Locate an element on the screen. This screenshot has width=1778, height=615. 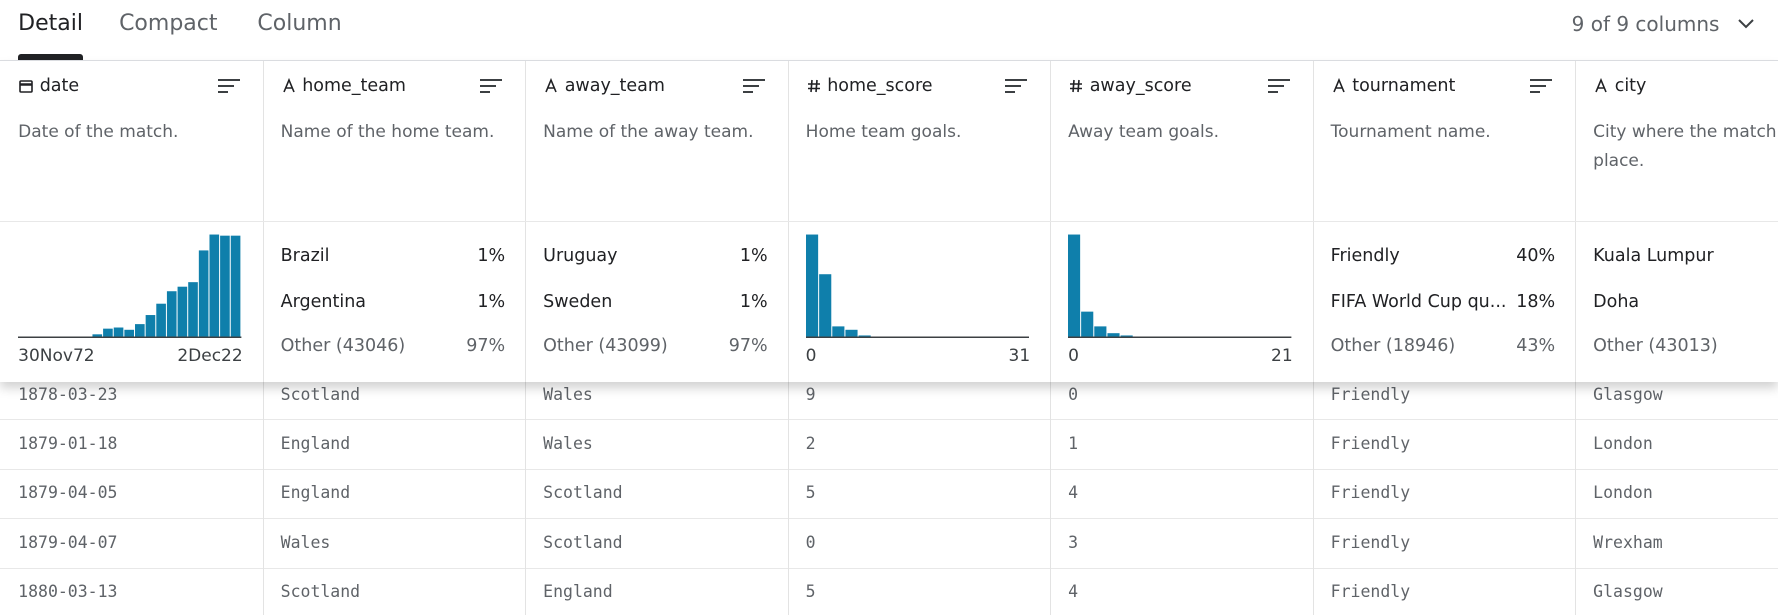
range-end: 2Dec22 is located at coordinates (210, 356).